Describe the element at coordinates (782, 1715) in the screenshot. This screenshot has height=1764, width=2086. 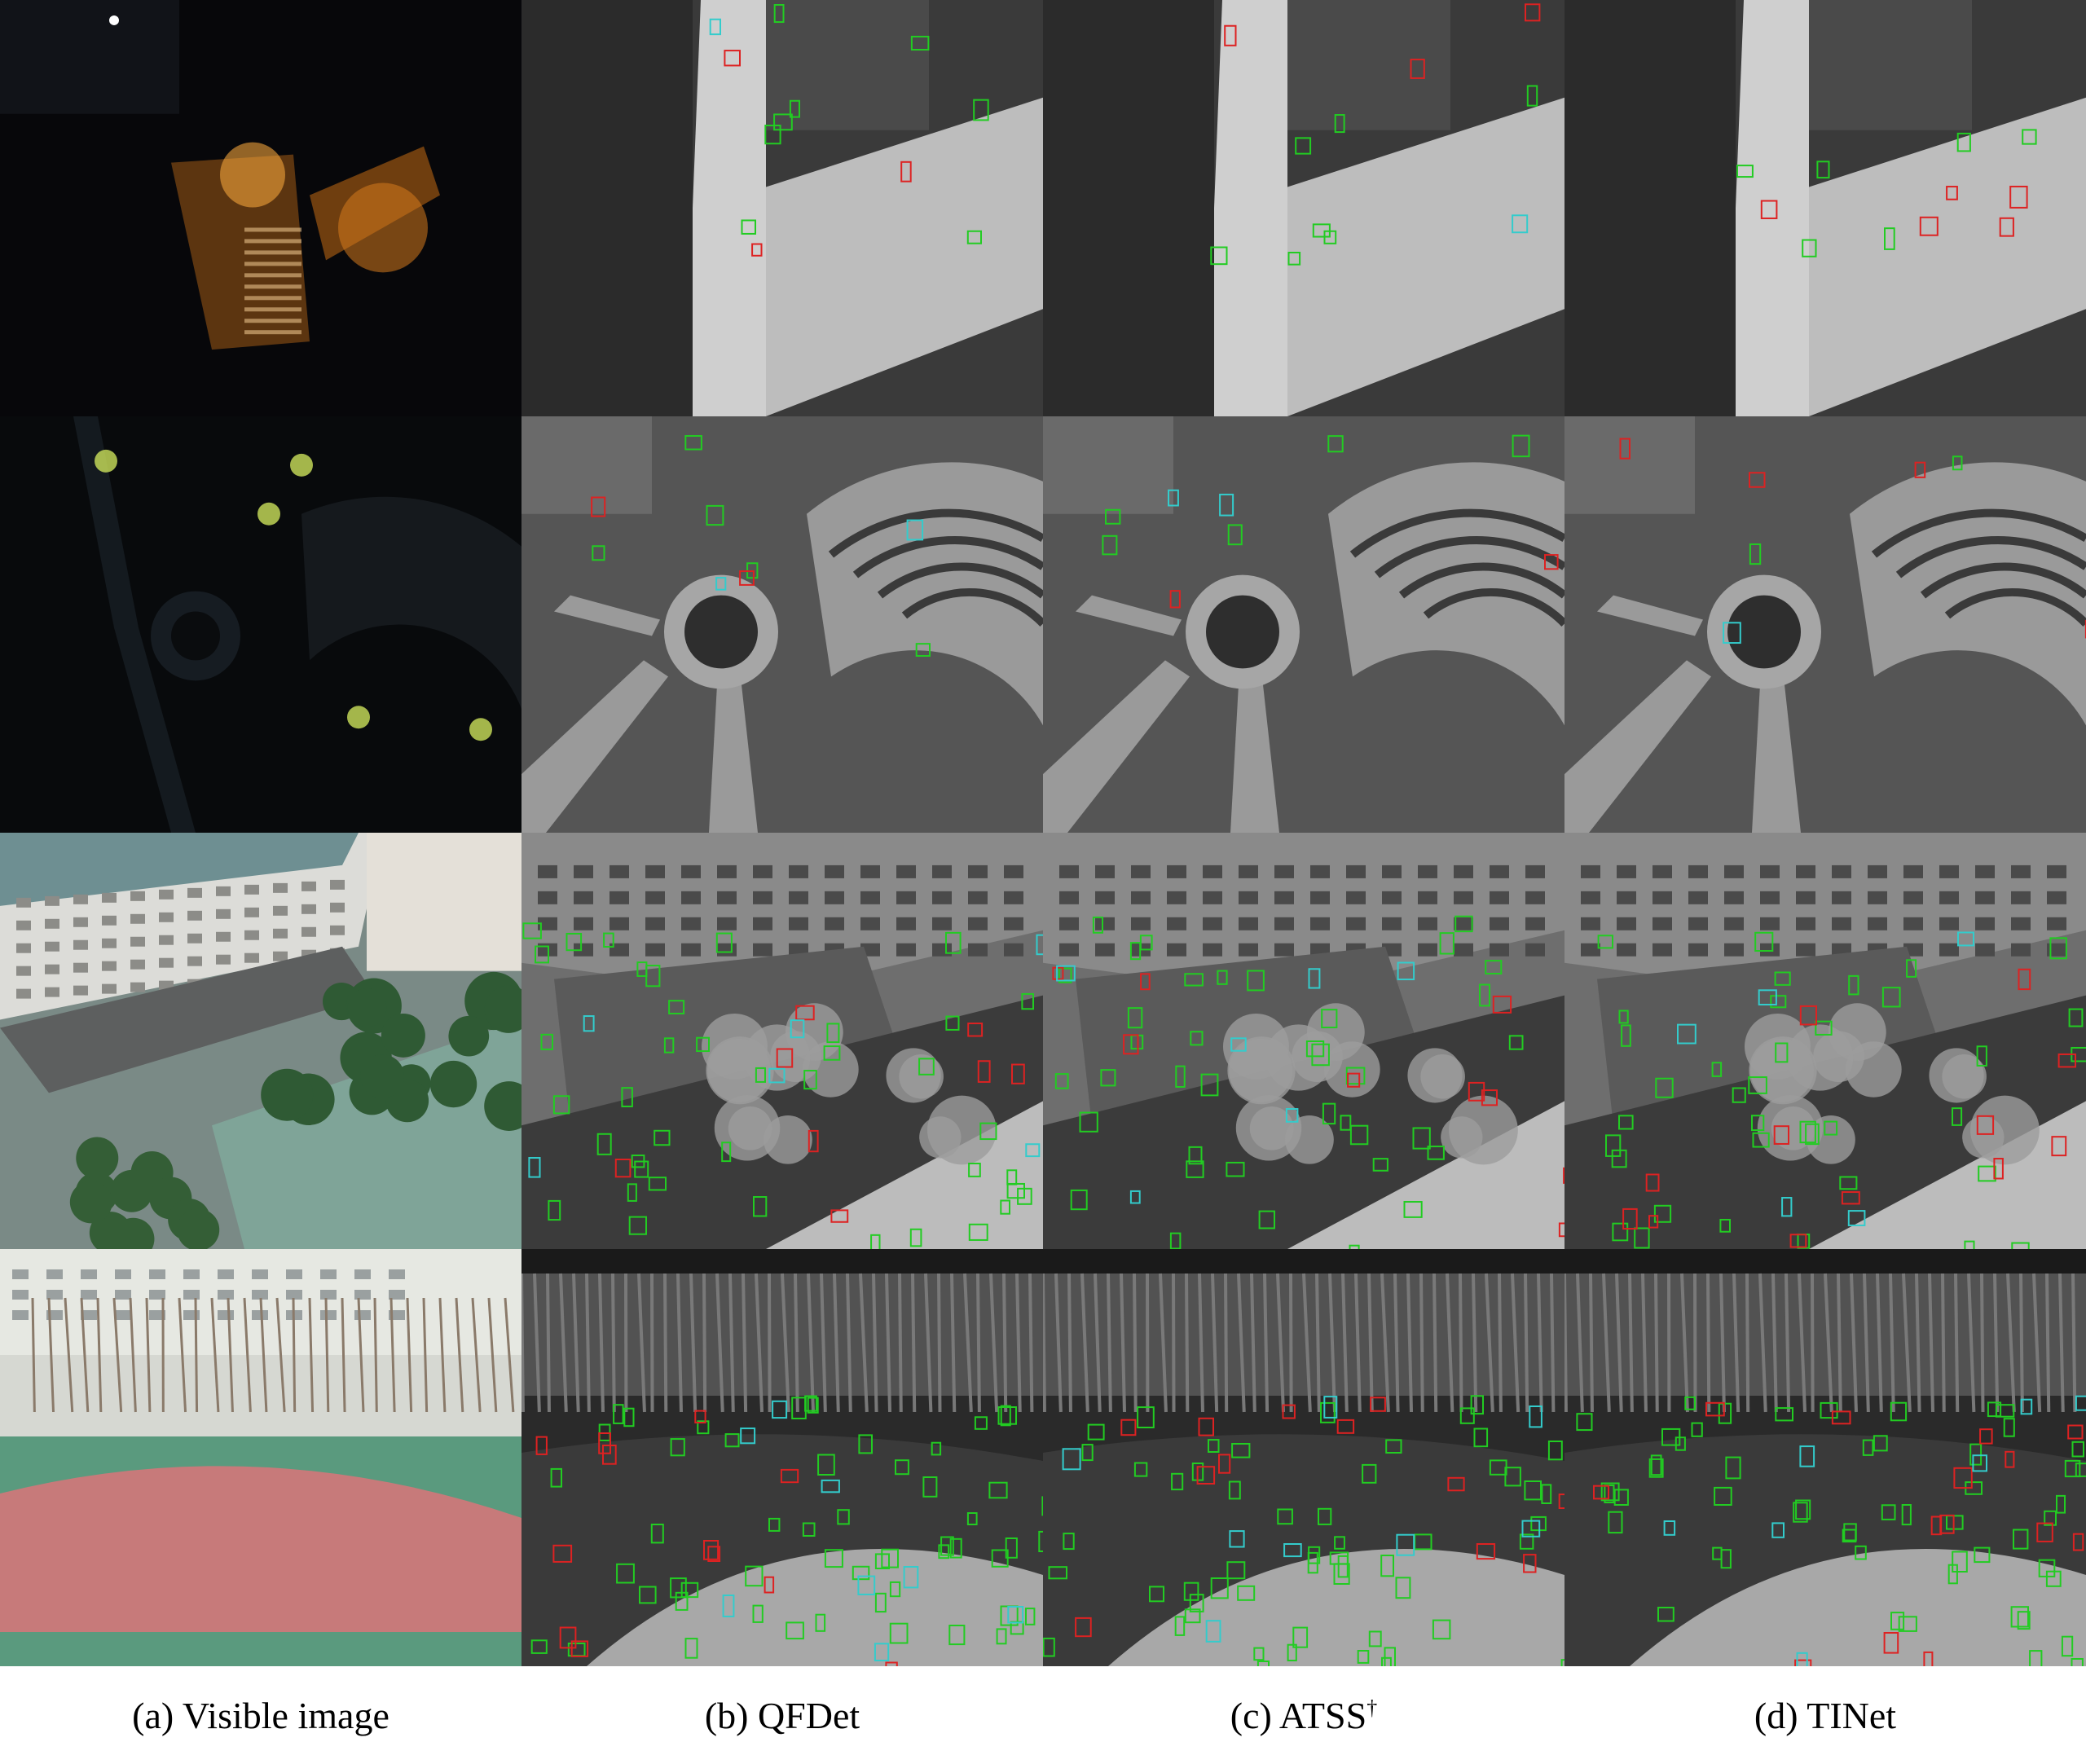
I see `caption-qfdet: (b) QFDet` at that location.